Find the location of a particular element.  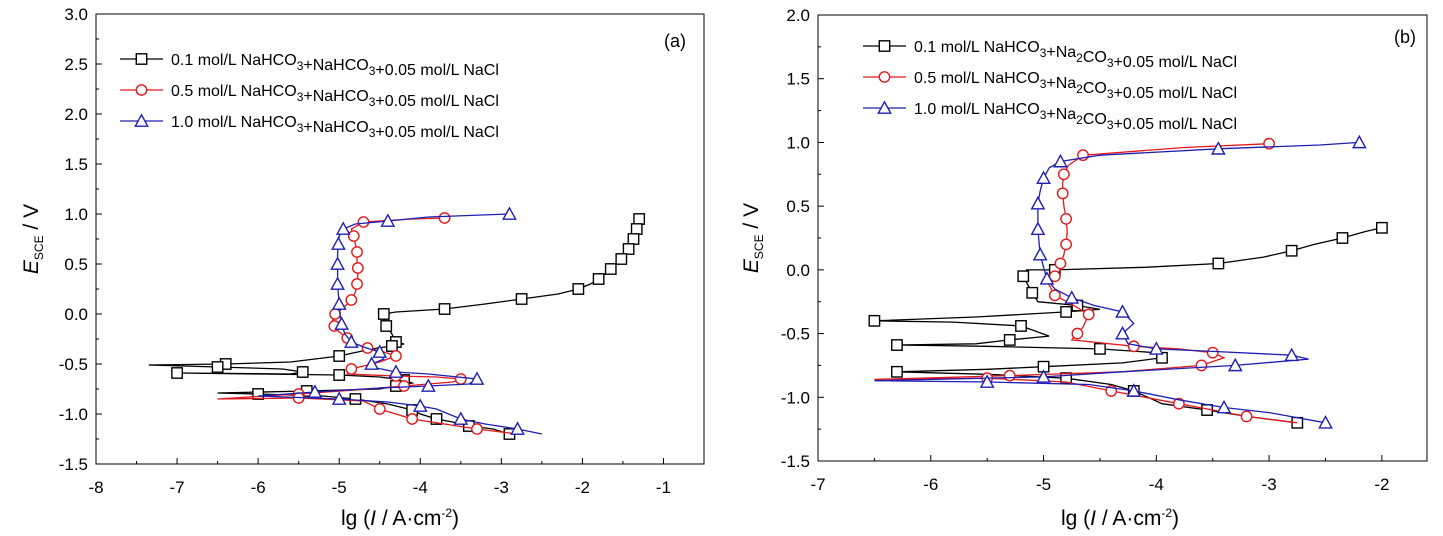

y-tick-label: -1.0 is located at coordinates (795, 397).